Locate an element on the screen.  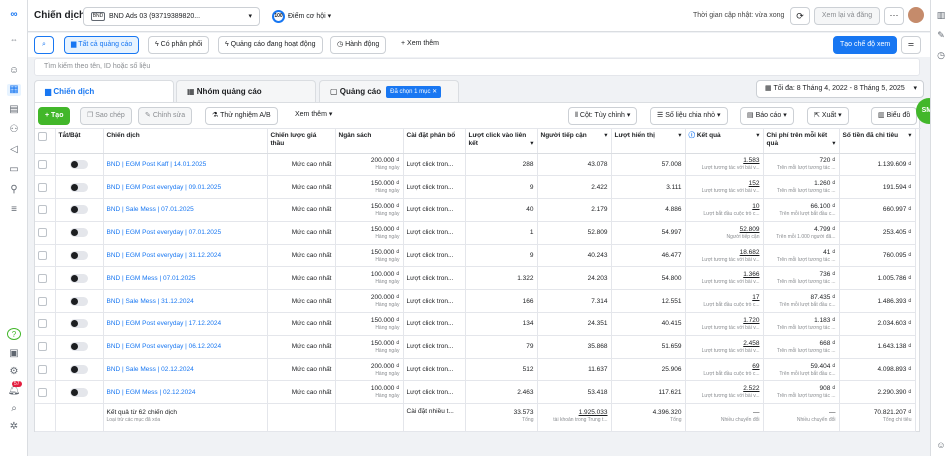
create-view-button: Tạo chế độ xem is located at coordinates (865, 45).